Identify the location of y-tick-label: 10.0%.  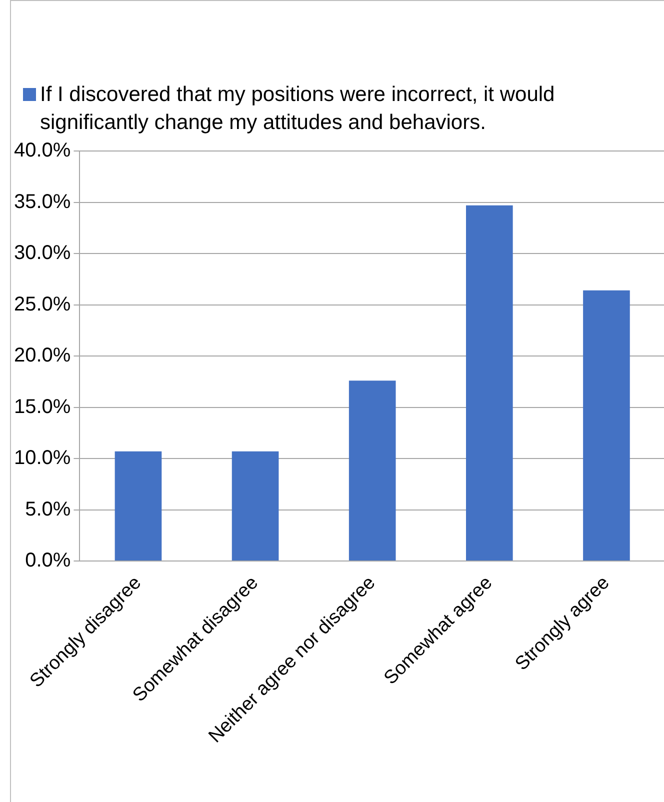
(42, 458).